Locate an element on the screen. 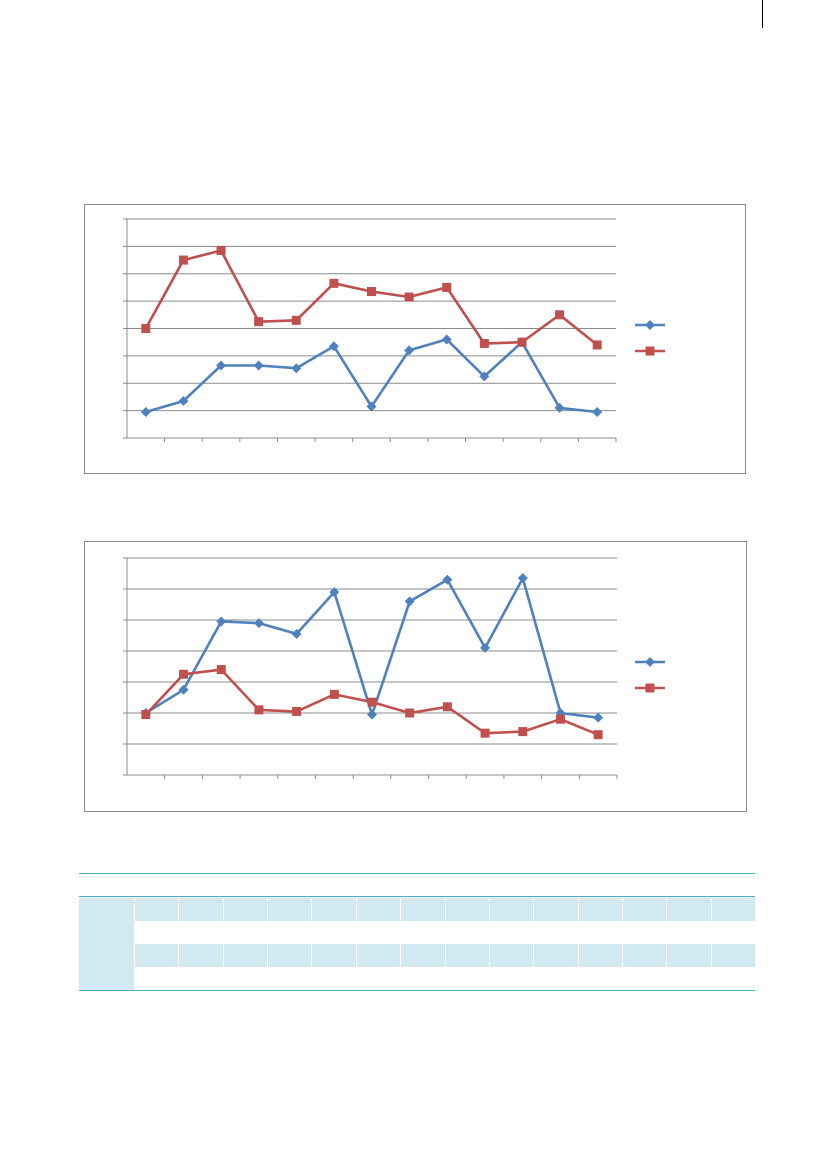 This screenshot has width=827, height=1169. table-bottom-rule is located at coordinates (417, 990).